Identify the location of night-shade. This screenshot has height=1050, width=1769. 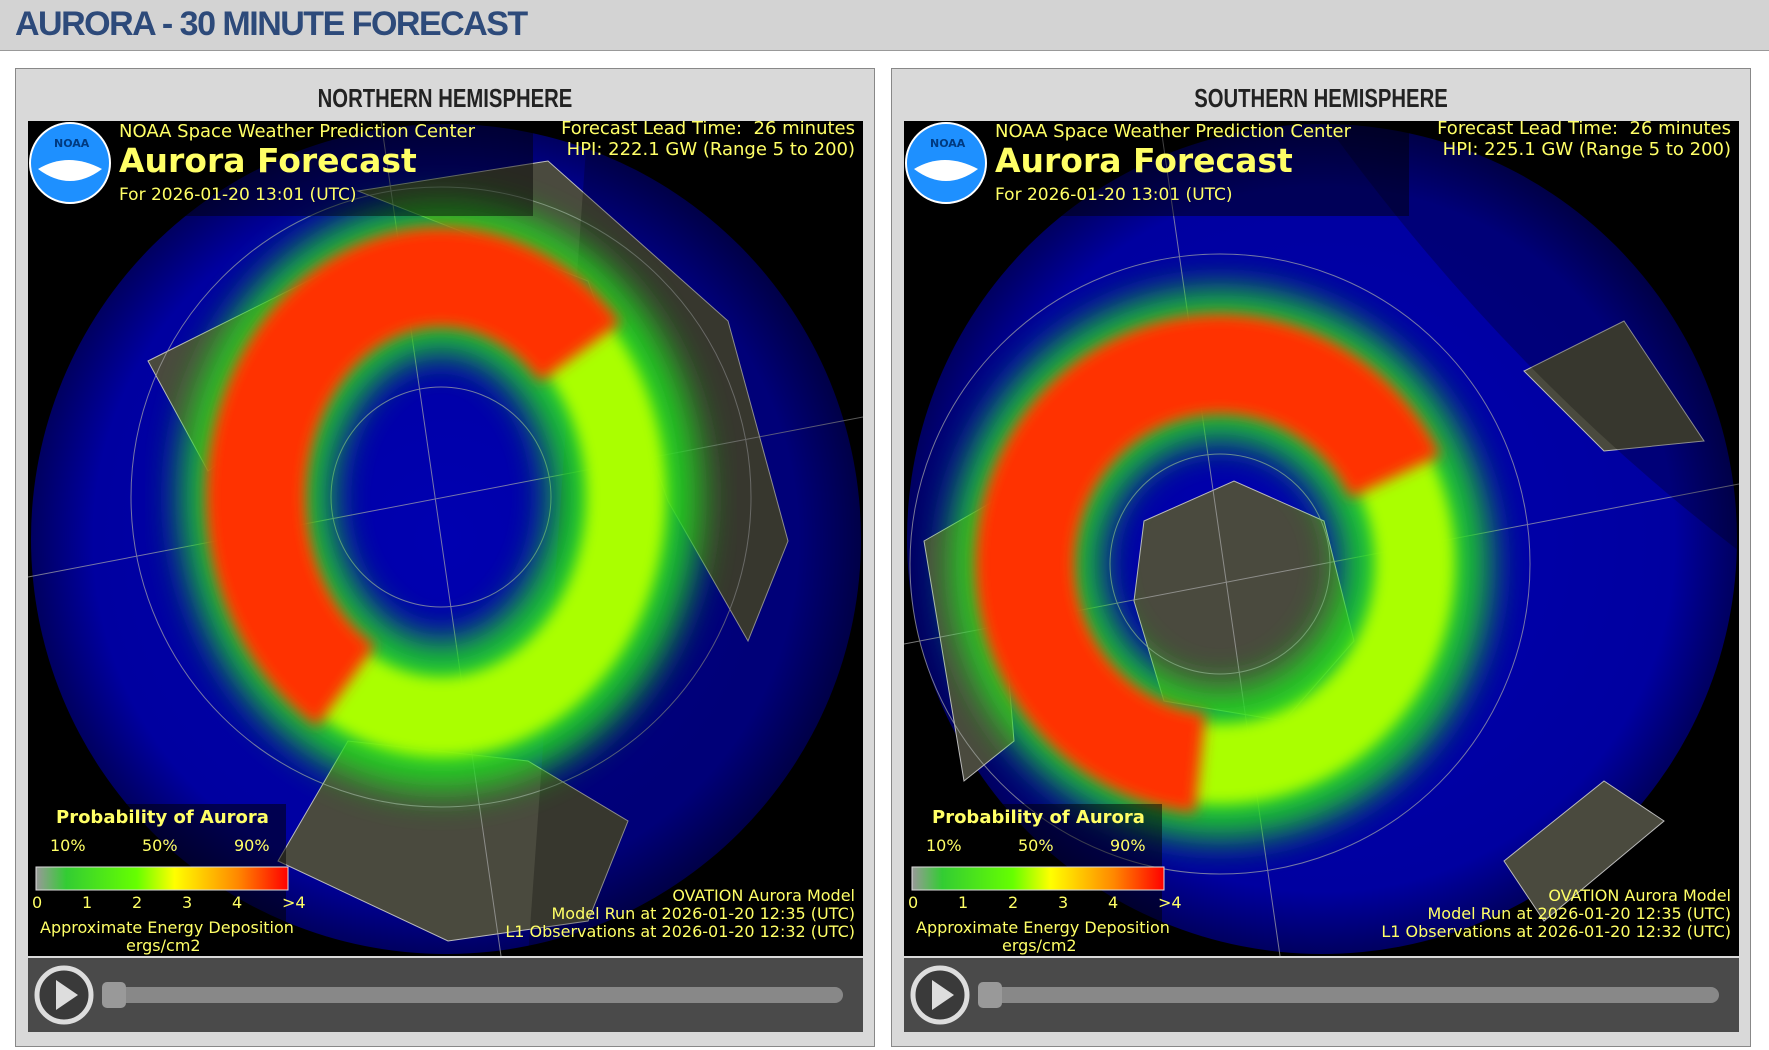
(1531, 336).